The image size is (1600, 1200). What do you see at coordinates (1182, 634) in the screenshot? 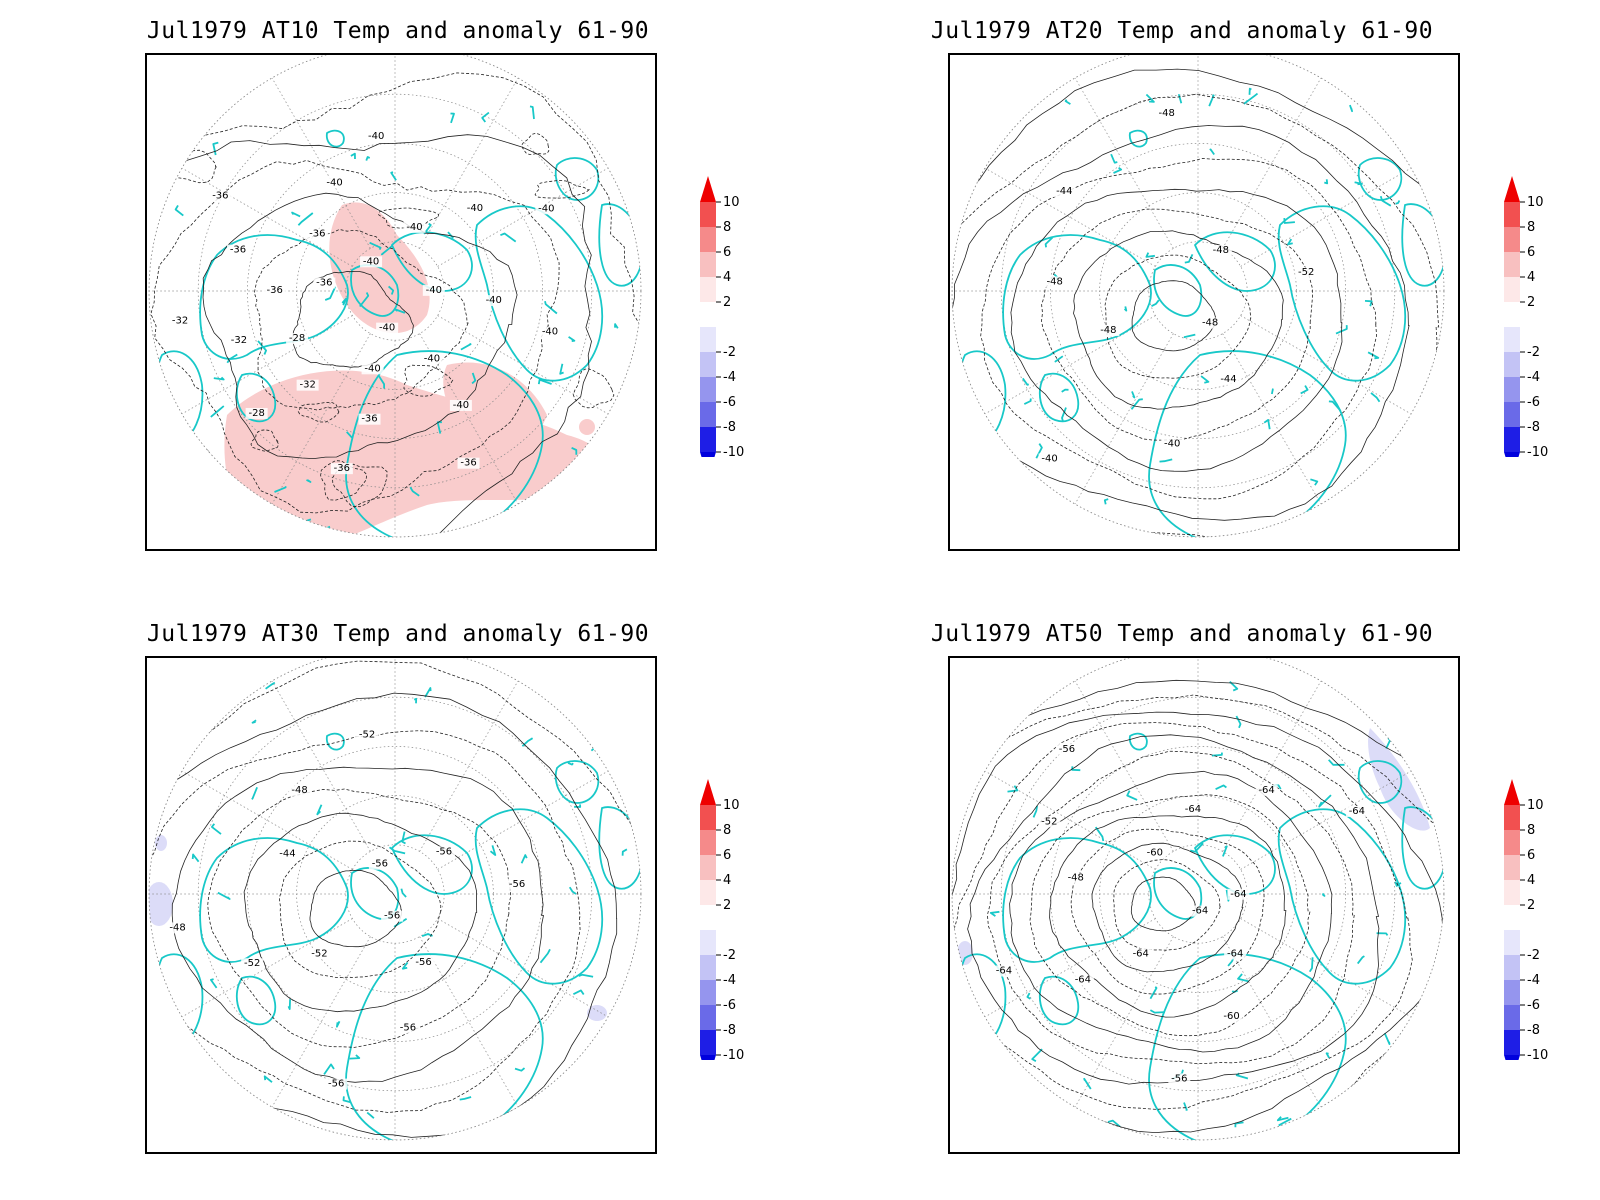
I see `panel-title-at50: Jul1979 AT50 Temp and anomaly 61-90` at bounding box center [1182, 634].